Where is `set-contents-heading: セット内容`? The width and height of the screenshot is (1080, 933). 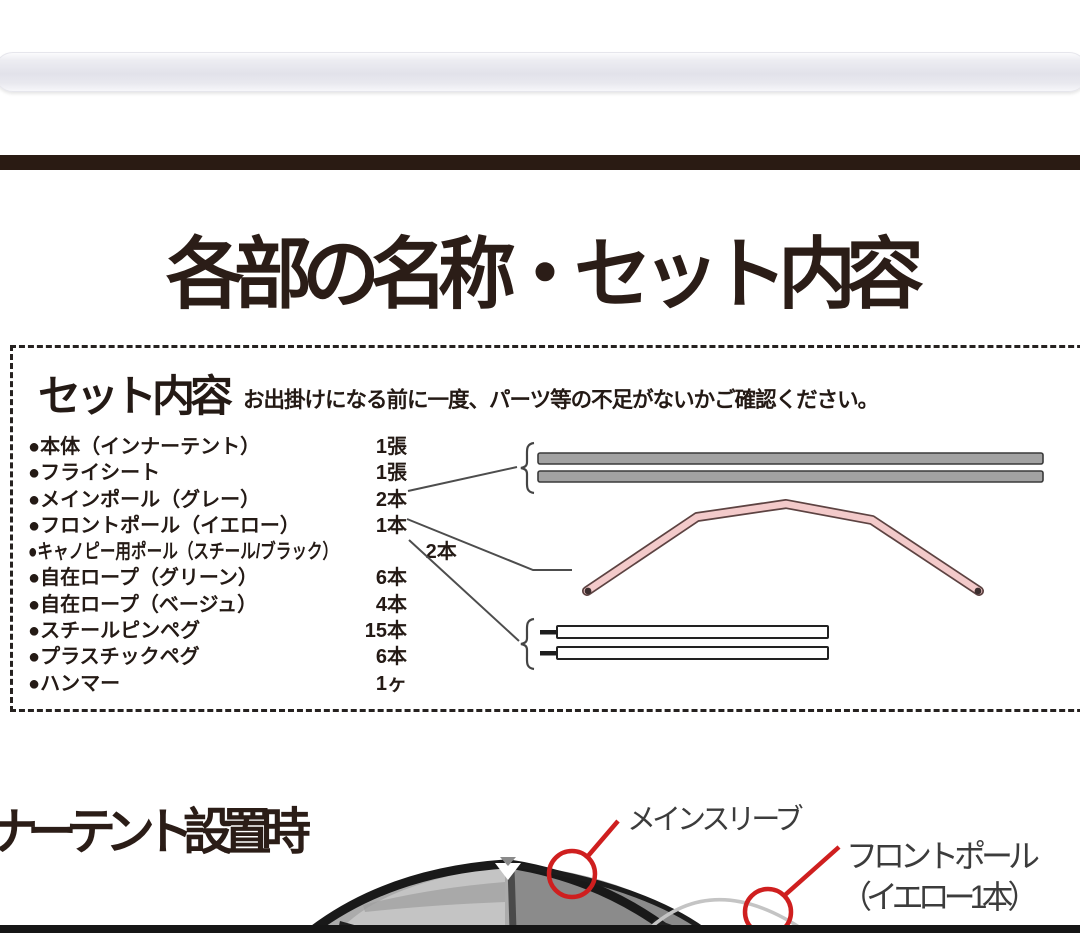 set-contents-heading: セット内容 is located at coordinates (135, 397).